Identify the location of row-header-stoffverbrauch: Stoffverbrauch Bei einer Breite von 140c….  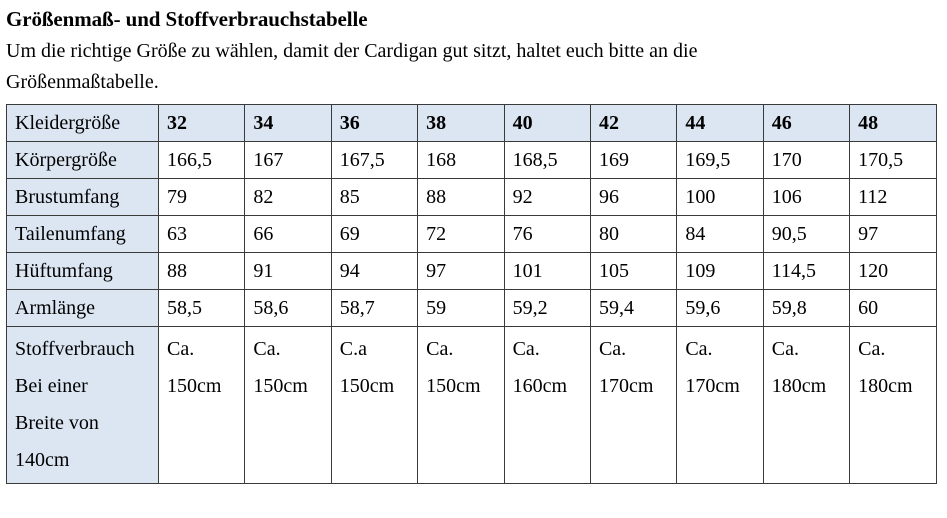
(82, 405).